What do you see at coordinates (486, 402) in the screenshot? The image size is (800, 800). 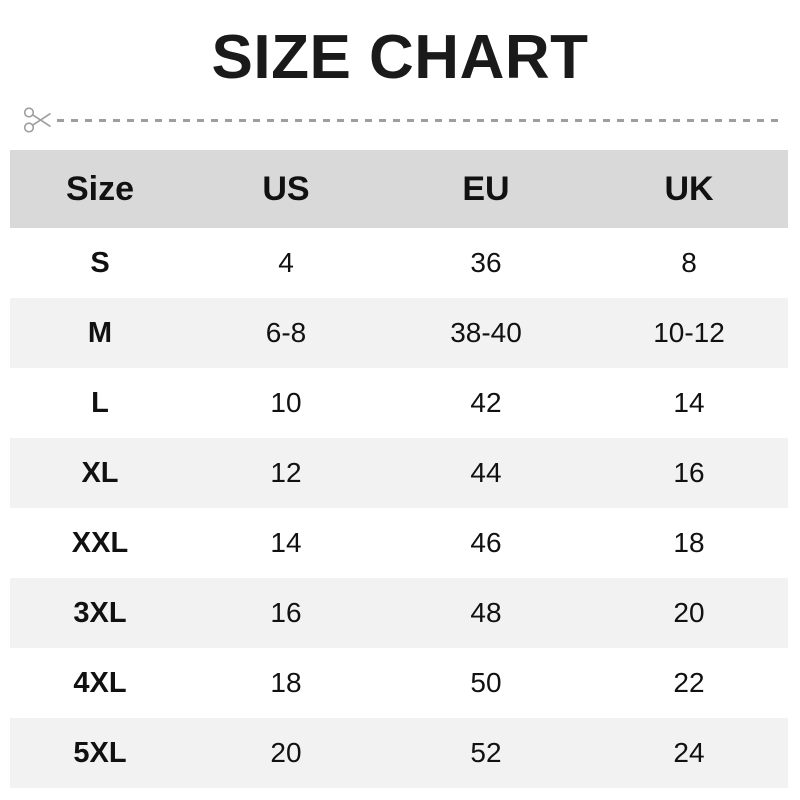 I see `cell-eu: 42` at bounding box center [486, 402].